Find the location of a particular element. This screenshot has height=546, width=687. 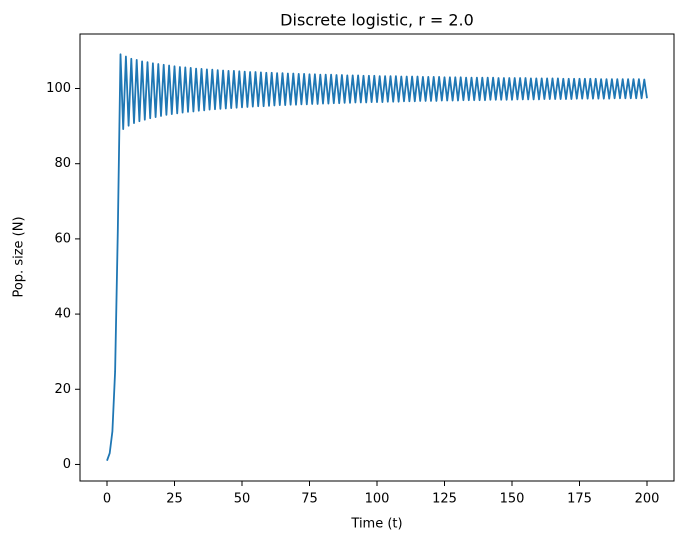

y-tick-label: 100 is located at coordinates (58, 88).